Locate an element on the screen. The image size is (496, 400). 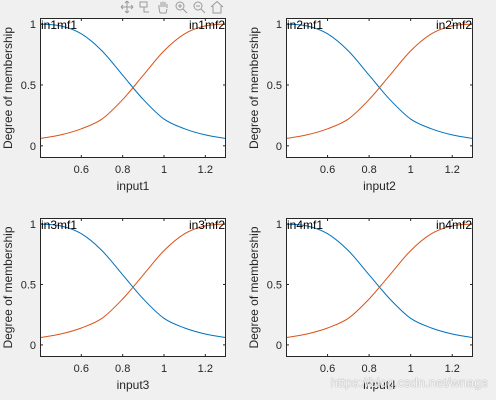
zoom-in-icon is located at coordinates (181, 7).